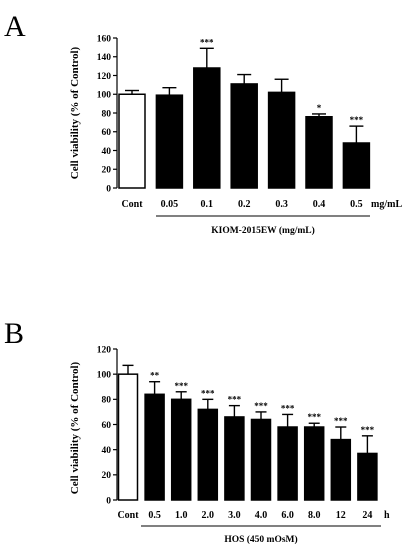  What do you see at coordinates (107, 133) in the screenshot?
I see `a-y-tick-label-3: 60` at bounding box center [107, 133].